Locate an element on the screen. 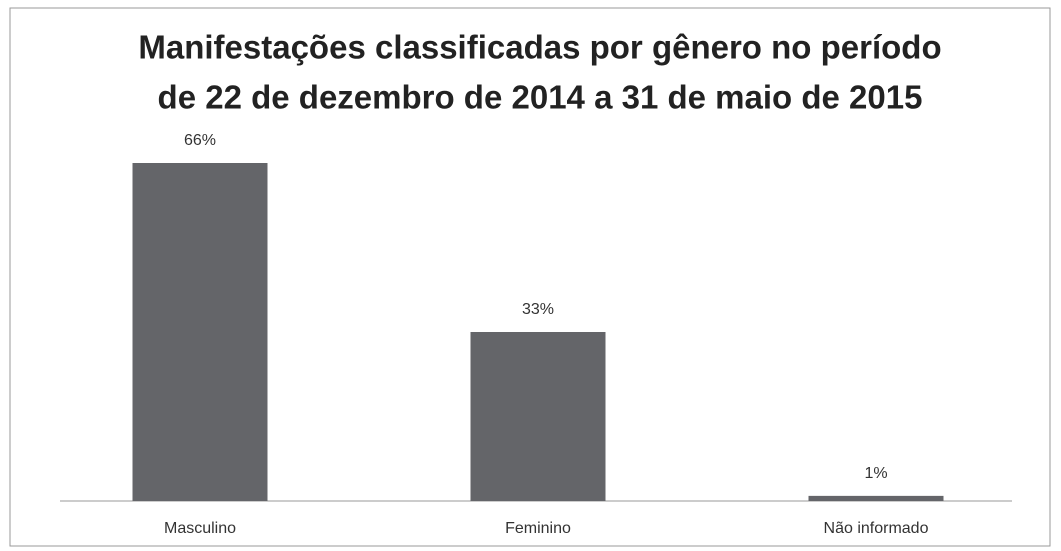 The height and width of the screenshot is (551, 1061). x-tick-label: Feminino is located at coordinates (538, 528).